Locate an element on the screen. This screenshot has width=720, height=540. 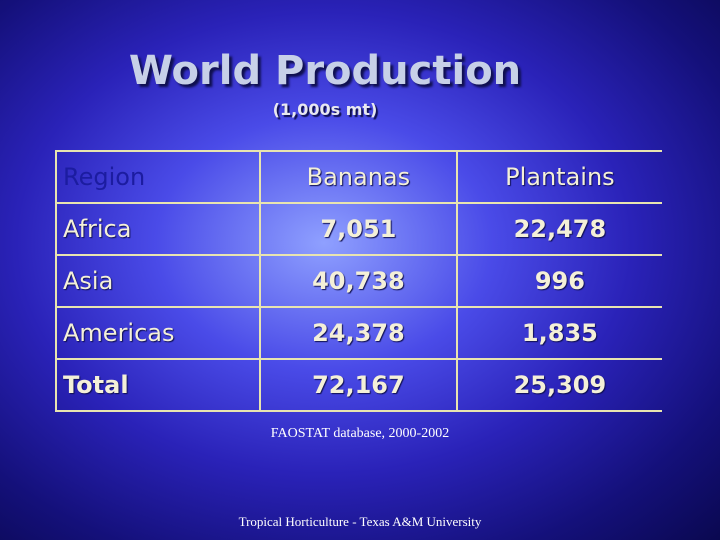
table-row: Africa 7,051 22,478 is located at coordinates (358, 229).